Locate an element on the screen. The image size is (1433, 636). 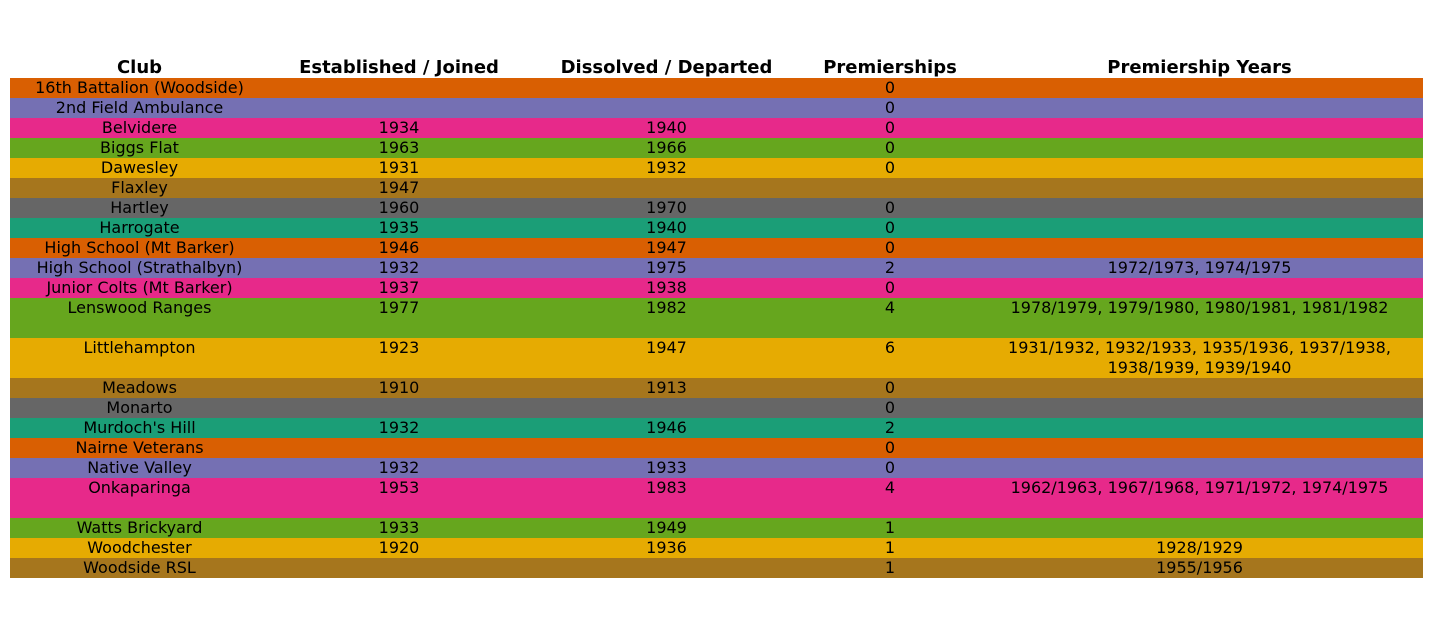
cell-club: Meadows is located at coordinates (139, 387).